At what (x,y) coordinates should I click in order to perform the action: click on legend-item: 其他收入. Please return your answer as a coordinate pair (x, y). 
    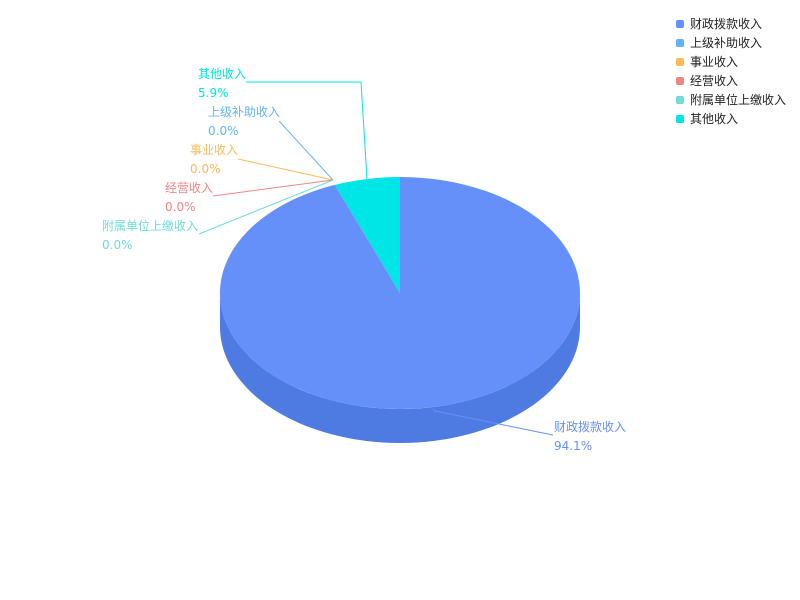
    Looking at the image, I should click on (731, 118).